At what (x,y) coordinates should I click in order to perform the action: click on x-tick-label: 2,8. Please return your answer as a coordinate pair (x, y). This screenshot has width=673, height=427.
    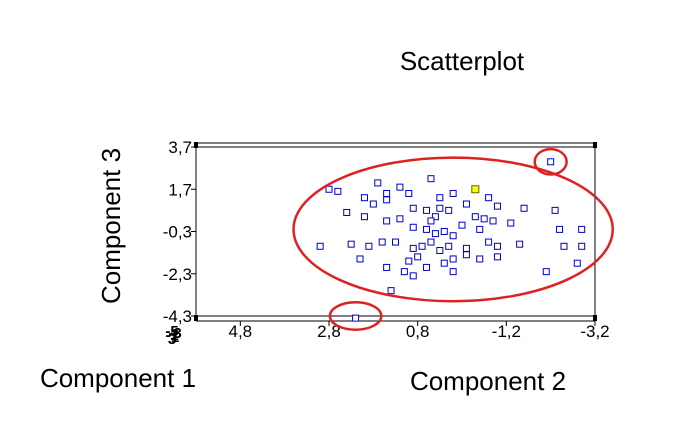
    Looking at the image, I should click on (329, 331).